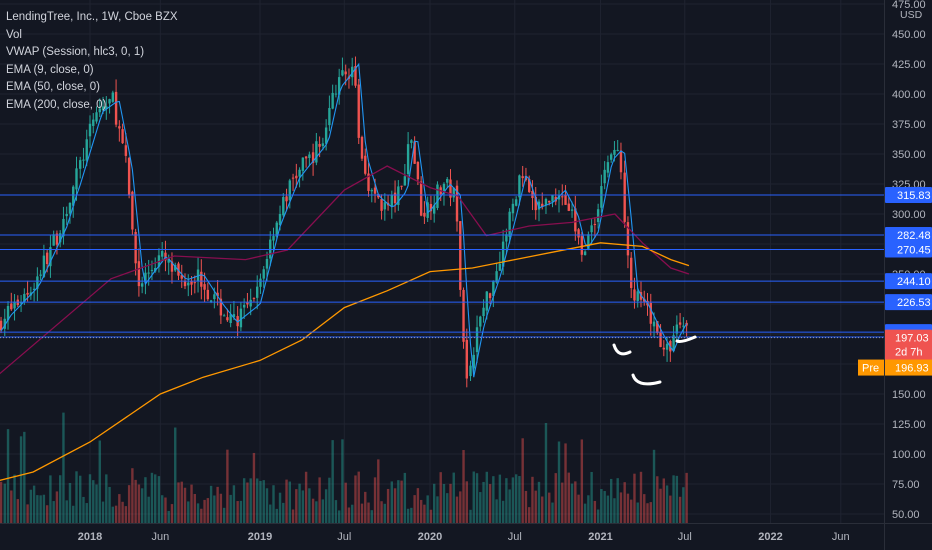 Image resolution: width=932 pixels, height=550 pixels. I want to click on y-tick-label: 75.00, so click(906, 485).